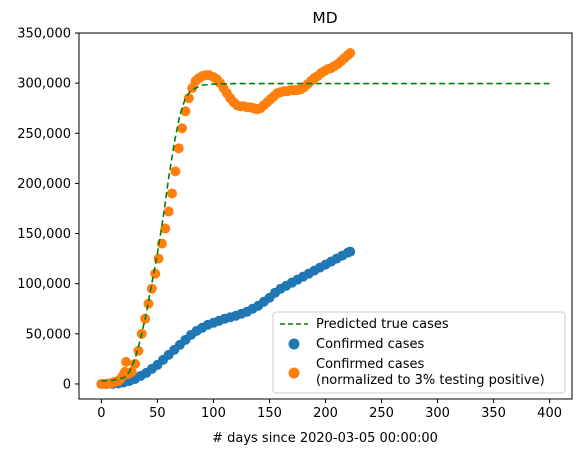 This screenshot has width=582, height=455. I want to click on x-tick-label: 50, so click(157, 413).